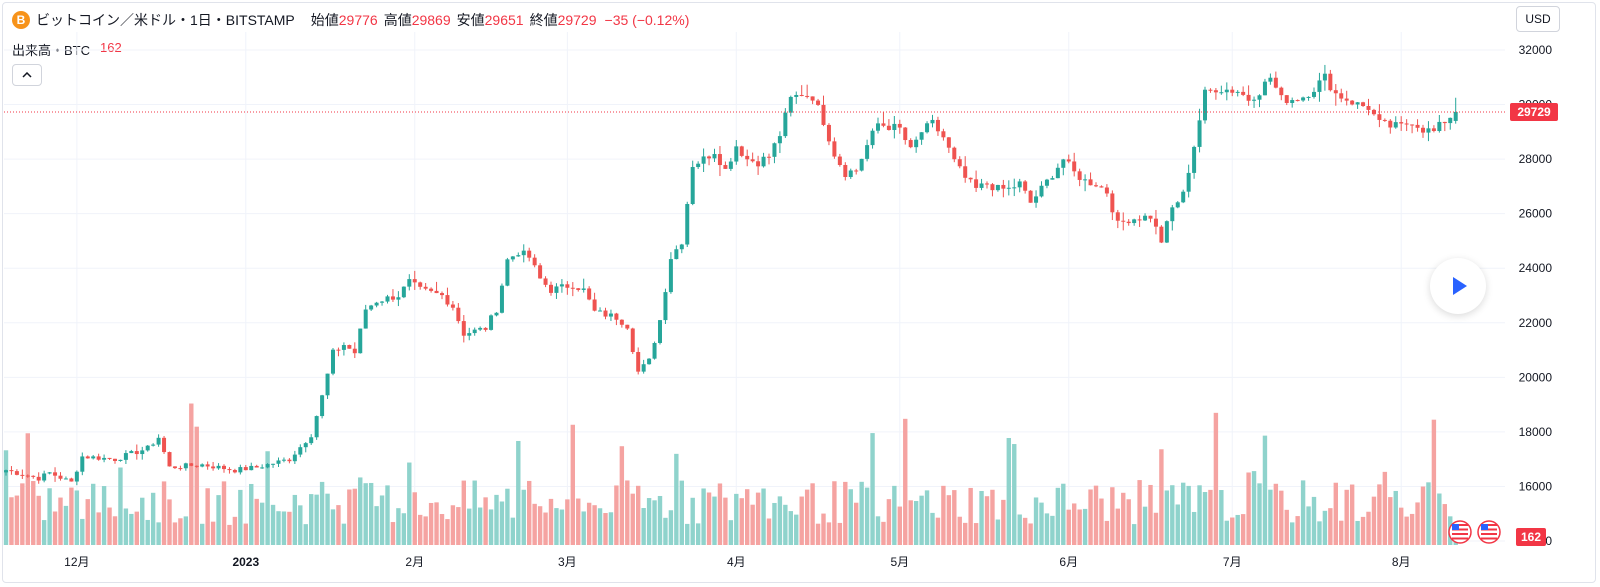  Describe the element at coordinates (165, 20) in the screenshot. I see `symbol-title: ビットコイン／米ドル・1日・BITSTAMP` at that location.